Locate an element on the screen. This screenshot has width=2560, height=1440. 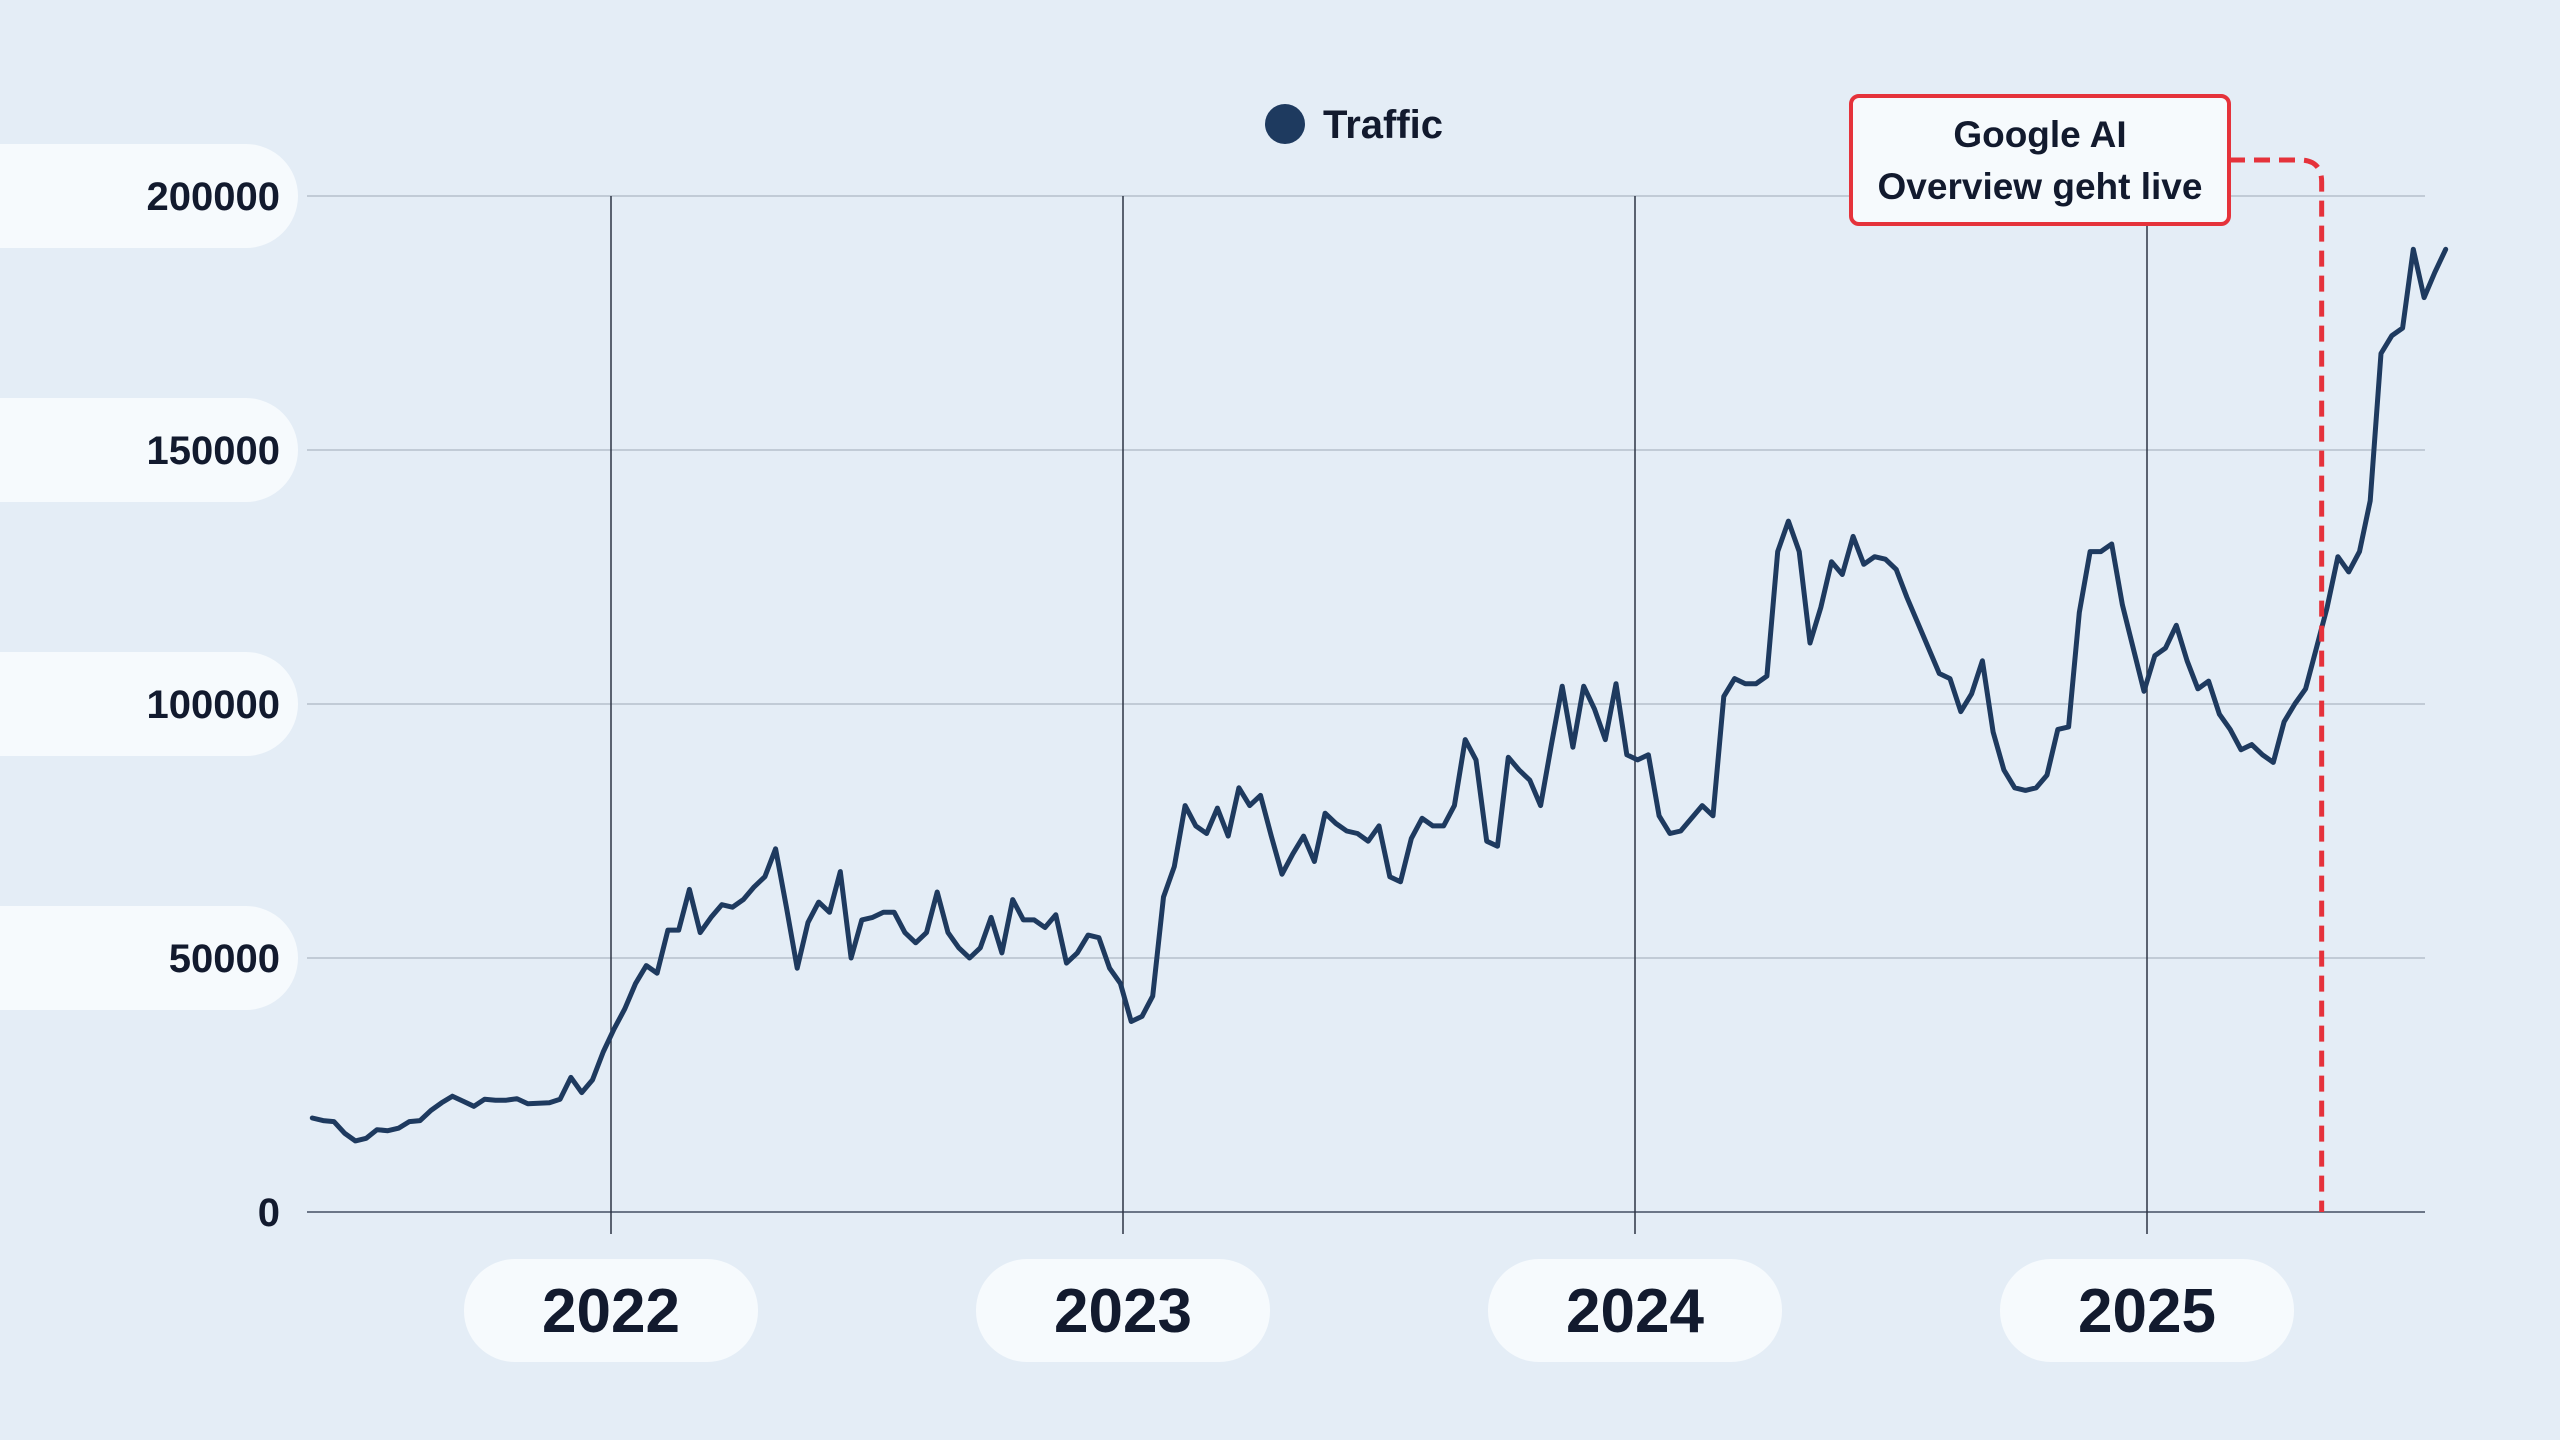
legend-marker-traffic is located at coordinates (1285, 124).